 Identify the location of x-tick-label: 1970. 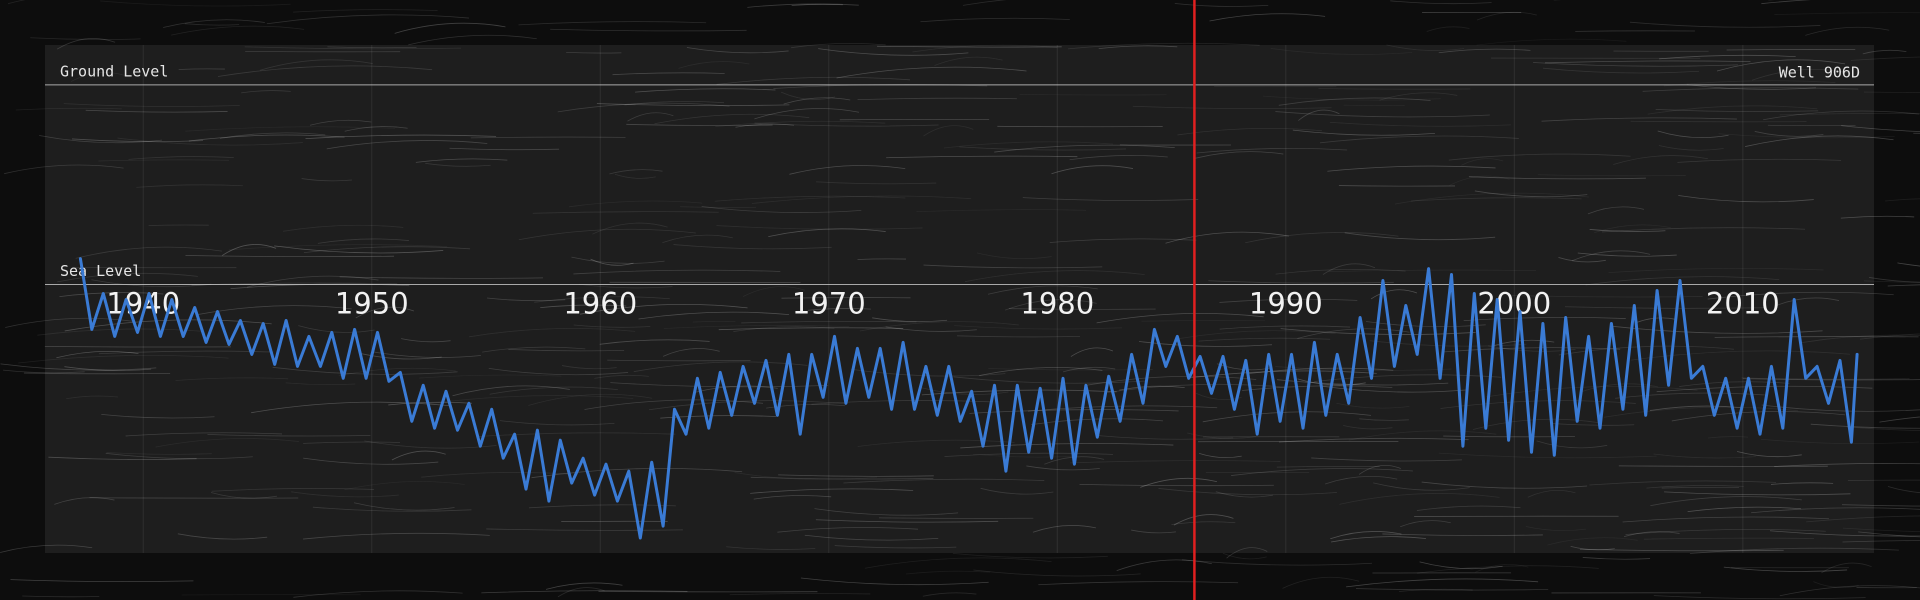
(829, 304).